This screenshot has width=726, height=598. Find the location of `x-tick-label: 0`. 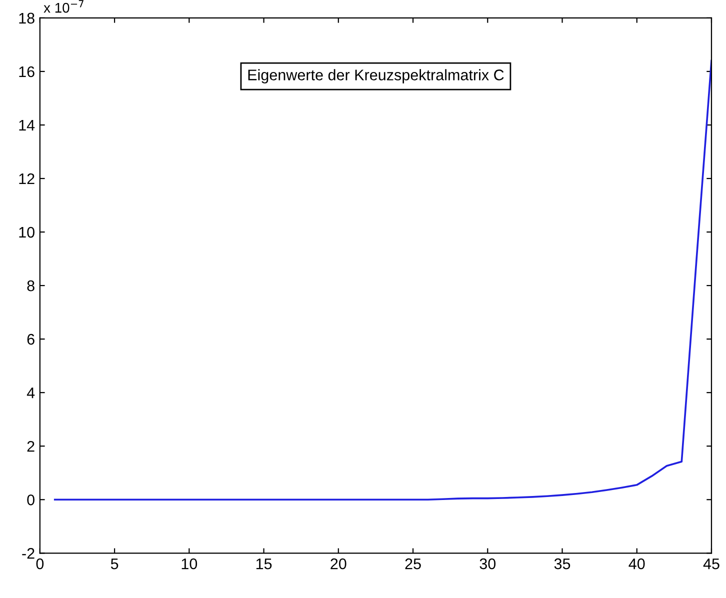

x-tick-label: 0 is located at coordinates (40, 564).